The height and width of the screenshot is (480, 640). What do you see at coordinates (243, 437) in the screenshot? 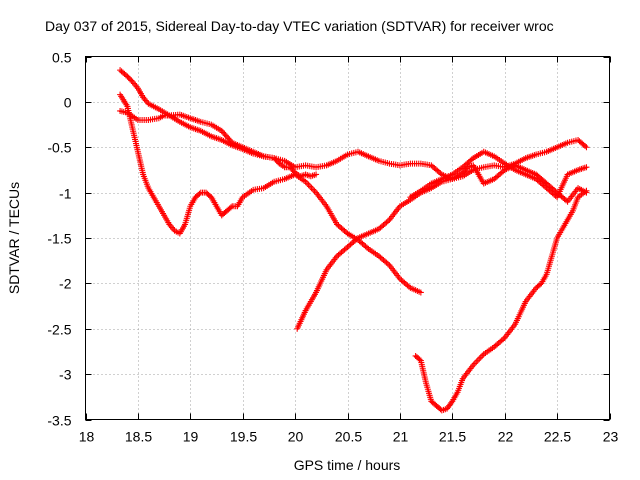
I see `x-tick-label: 19.5` at bounding box center [243, 437].